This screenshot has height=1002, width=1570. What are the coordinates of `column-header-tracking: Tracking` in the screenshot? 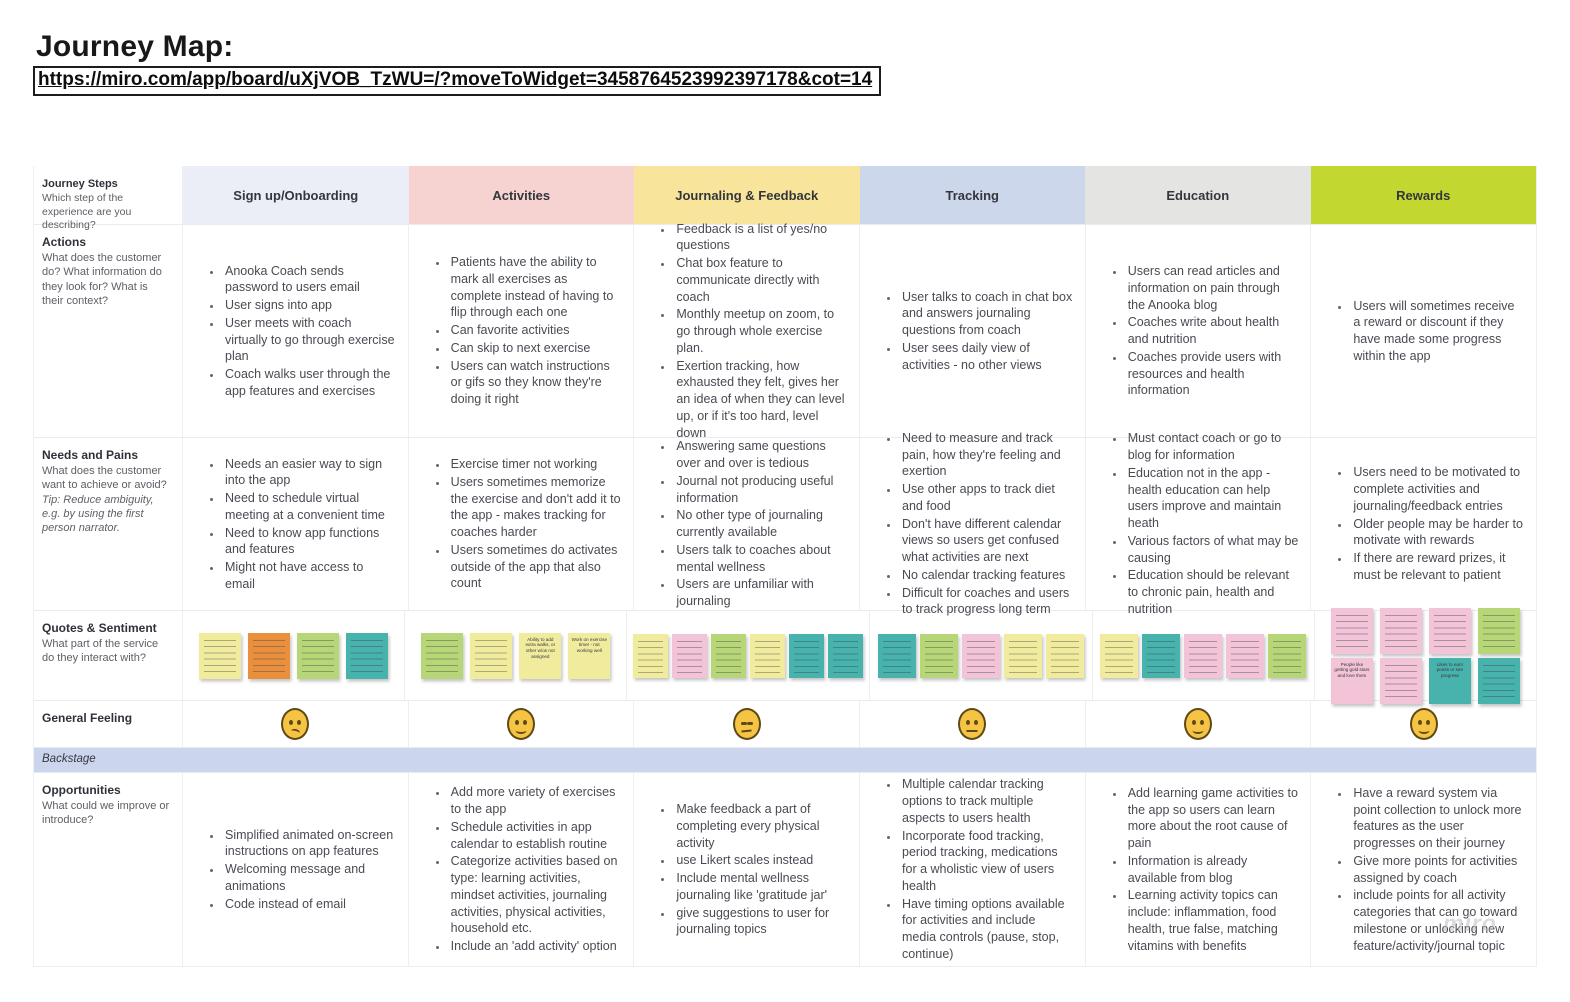 It's located at (972, 195).